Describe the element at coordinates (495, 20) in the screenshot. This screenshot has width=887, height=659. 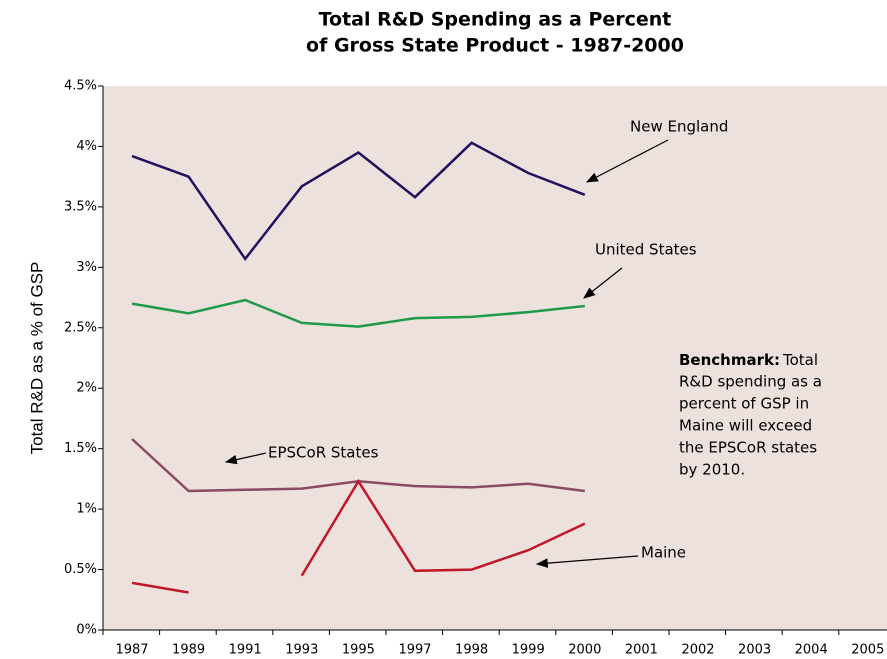
I see `chart-title: Total R&D Spending as a Percent` at that location.